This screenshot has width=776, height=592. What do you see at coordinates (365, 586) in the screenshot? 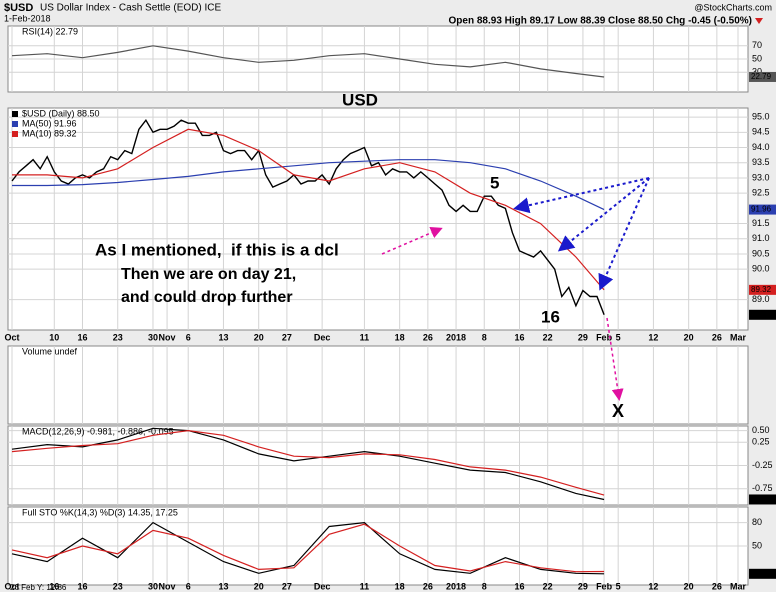
I see `x-tick-label: 11` at bounding box center [365, 586].